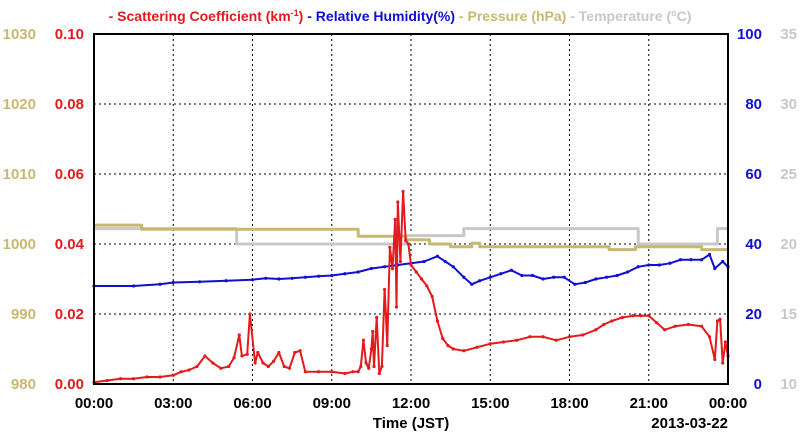 The height and width of the screenshot is (434, 800). What do you see at coordinates (674, 13) in the screenshot?
I see `legend-superscript: o` at bounding box center [674, 13].